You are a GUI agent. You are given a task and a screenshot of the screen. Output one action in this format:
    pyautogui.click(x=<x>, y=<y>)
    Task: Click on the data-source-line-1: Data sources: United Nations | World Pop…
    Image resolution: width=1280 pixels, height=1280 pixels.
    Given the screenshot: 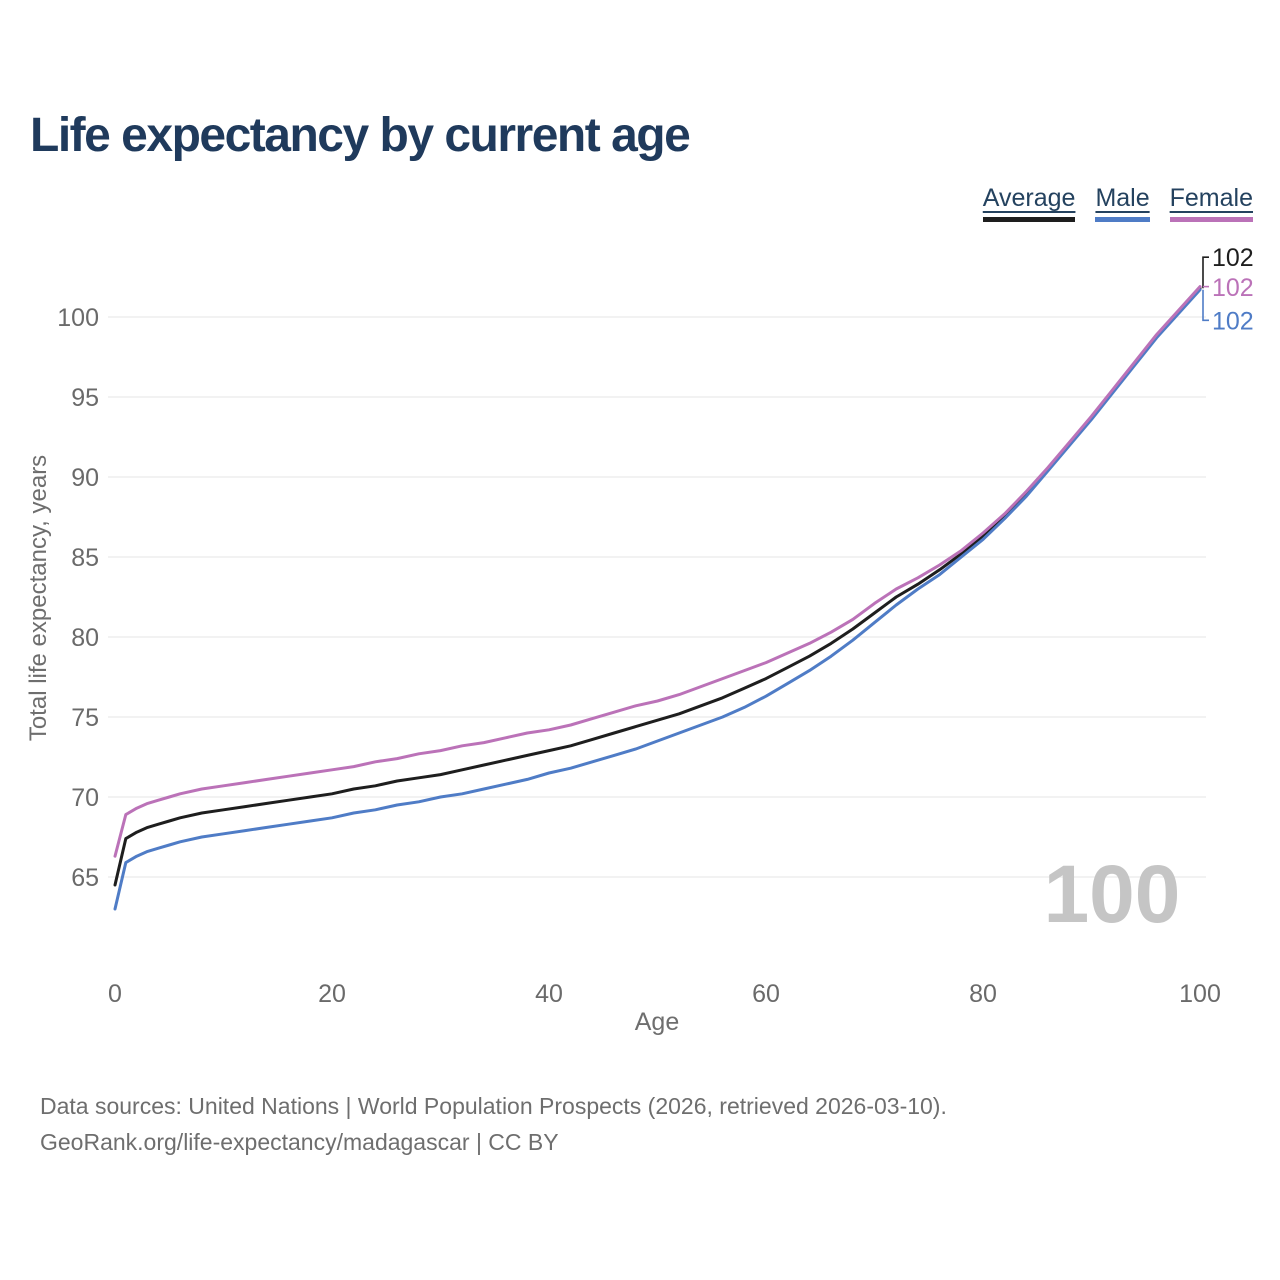 What is the action you would take?
    pyautogui.click(x=493, y=1106)
    